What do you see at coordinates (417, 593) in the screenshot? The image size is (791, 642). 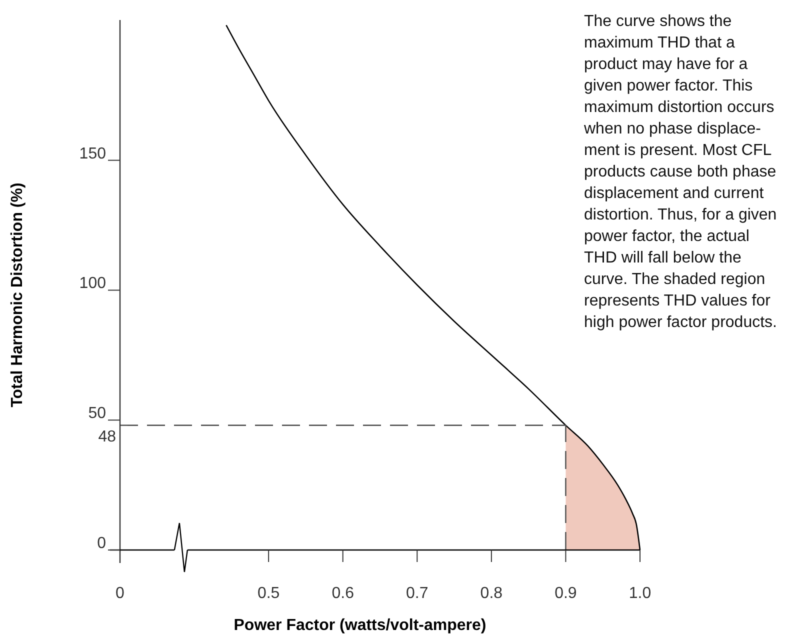 I see `x-tick-label: 0.7` at bounding box center [417, 593].